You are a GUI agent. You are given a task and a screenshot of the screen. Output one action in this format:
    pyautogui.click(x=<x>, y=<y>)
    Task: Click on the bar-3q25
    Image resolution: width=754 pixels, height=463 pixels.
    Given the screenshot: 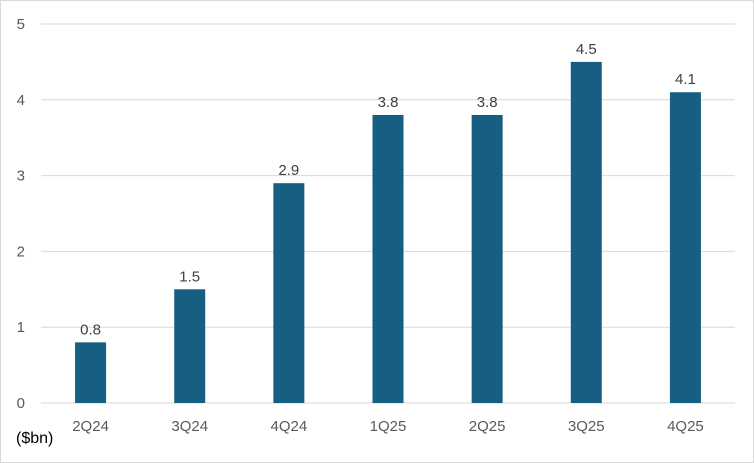 What is the action you would take?
    pyautogui.click(x=586, y=232)
    